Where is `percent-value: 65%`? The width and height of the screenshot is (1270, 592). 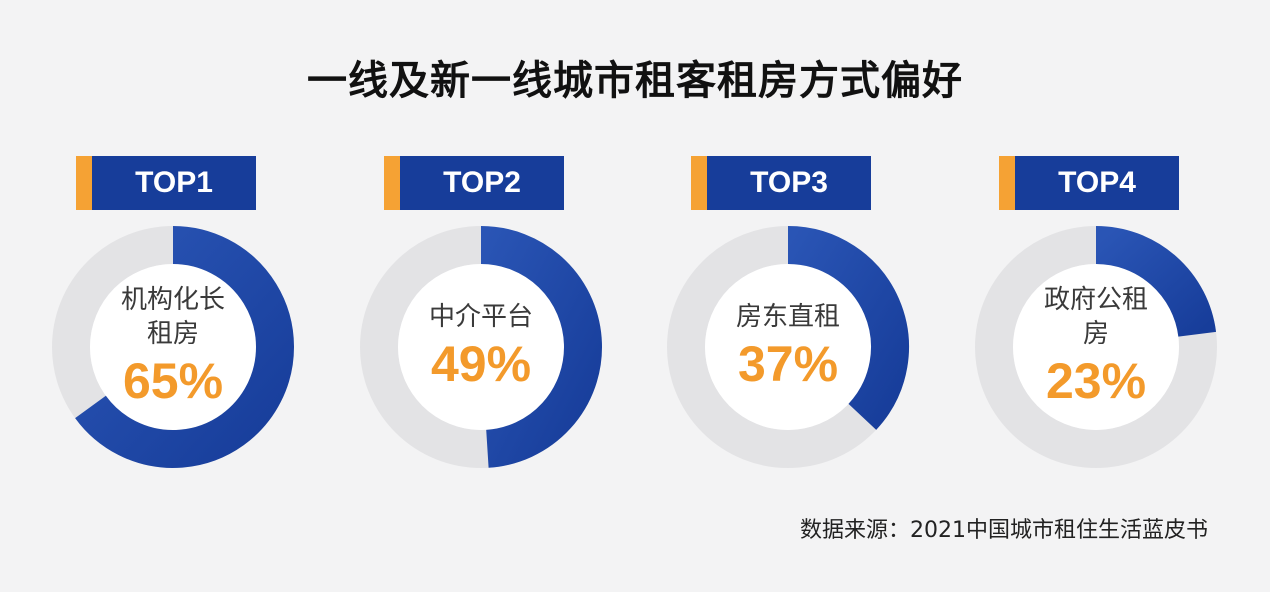 percent-value: 65% is located at coordinates (173, 381).